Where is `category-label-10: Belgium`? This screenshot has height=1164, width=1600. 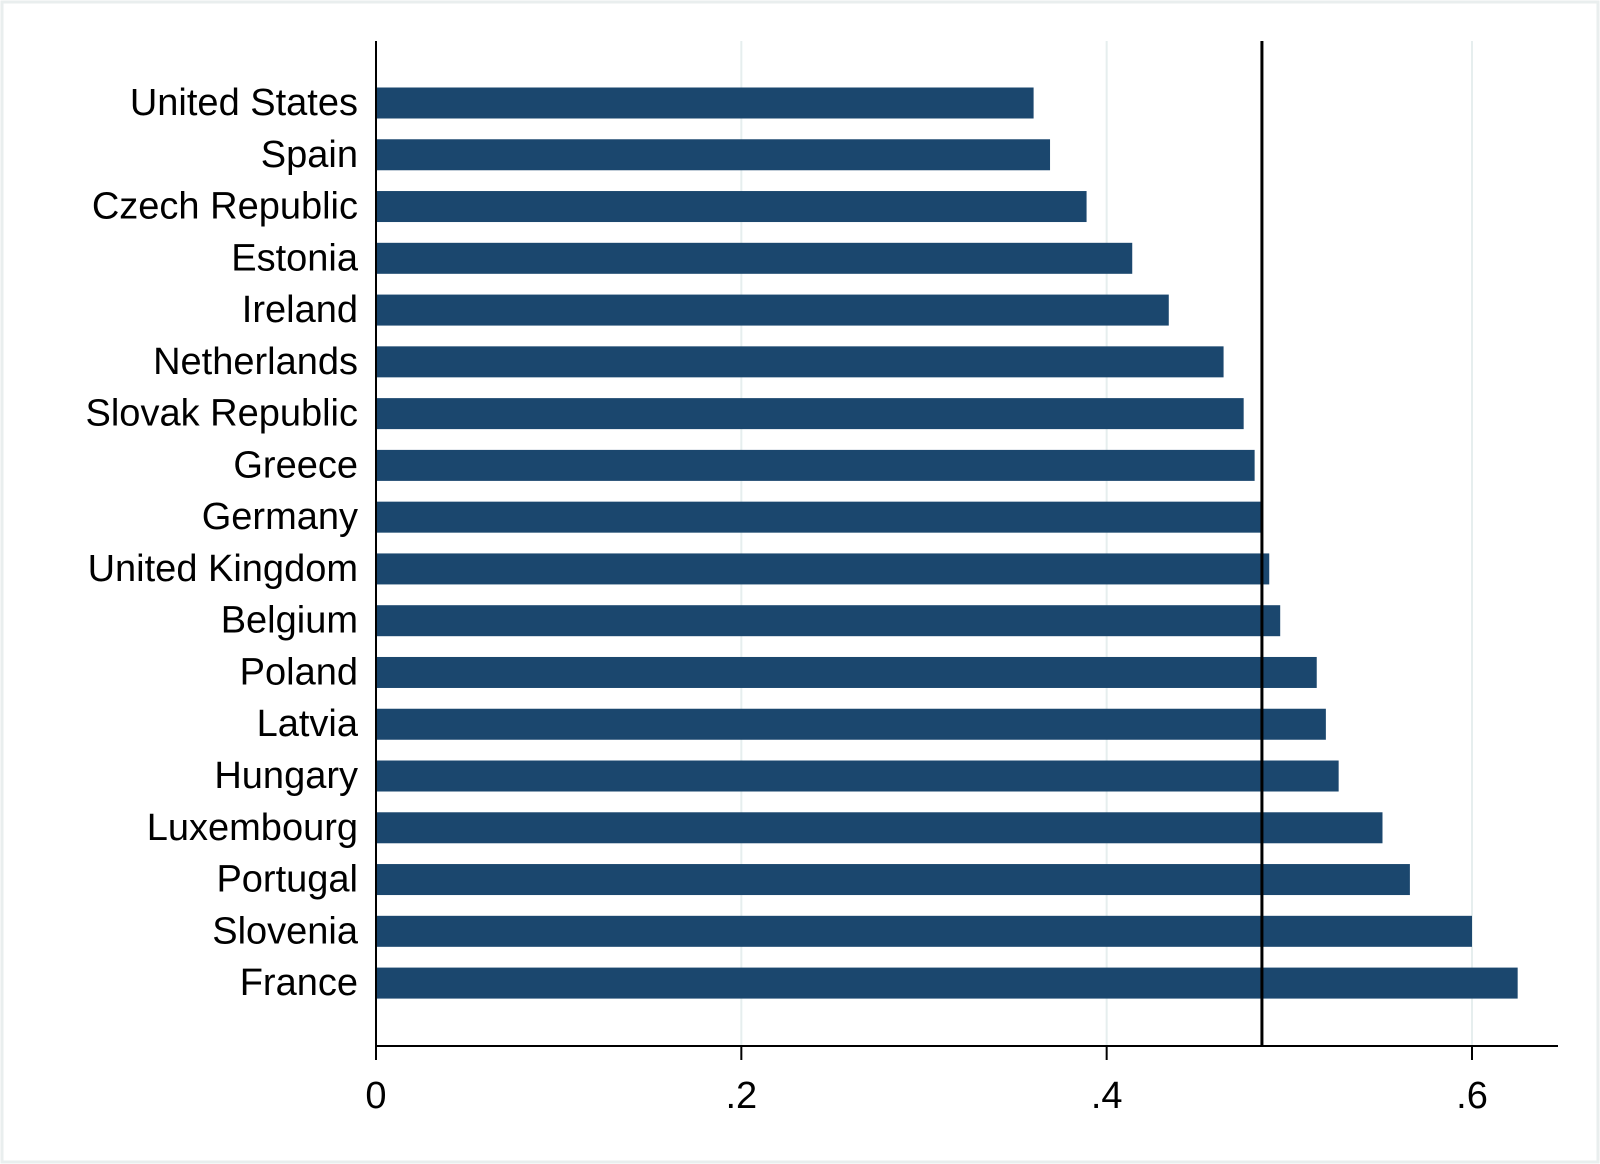
category-label-10: Belgium is located at coordinates (289, 621).